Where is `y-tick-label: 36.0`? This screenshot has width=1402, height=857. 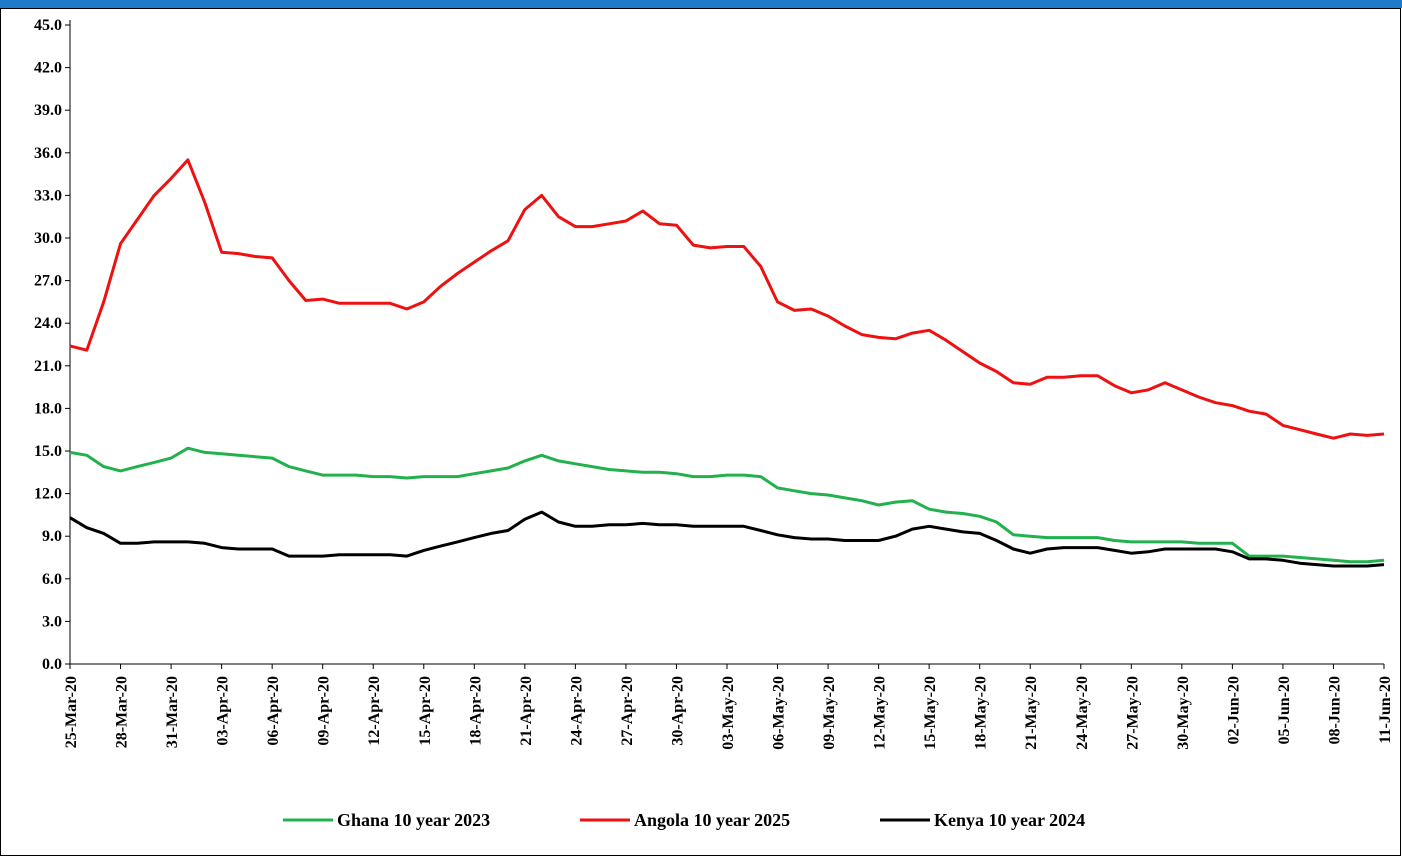 y-tick-label: 36.0 is located at coordinates (48, 153).